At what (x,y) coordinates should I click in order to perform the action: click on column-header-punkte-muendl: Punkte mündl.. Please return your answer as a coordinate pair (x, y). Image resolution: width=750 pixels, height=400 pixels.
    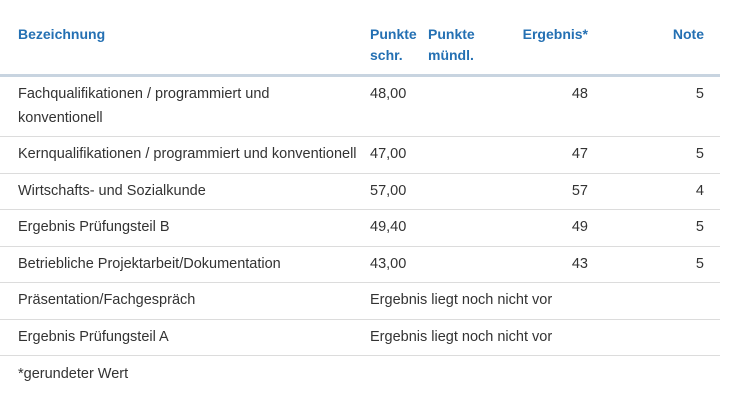
    Looking at the image, I should click on (459, 38).